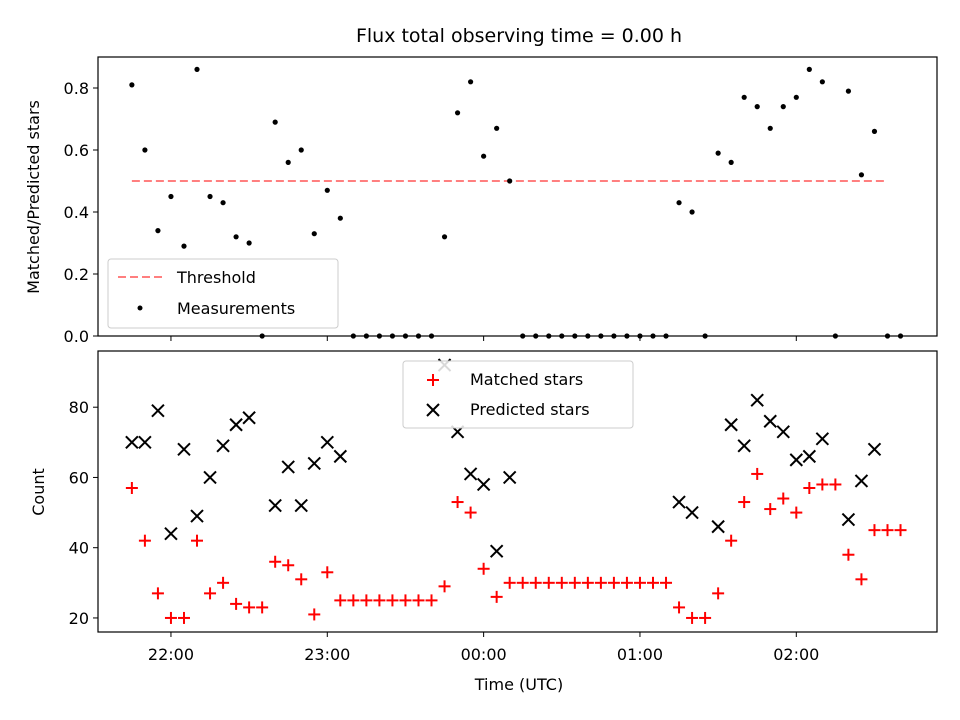 This screenshot has height=720, width=960. What do you see at coordinates (38, 492) in the screenshot?
I see `bottom-y-axis-label: Count` at bounding box center [38, 492].